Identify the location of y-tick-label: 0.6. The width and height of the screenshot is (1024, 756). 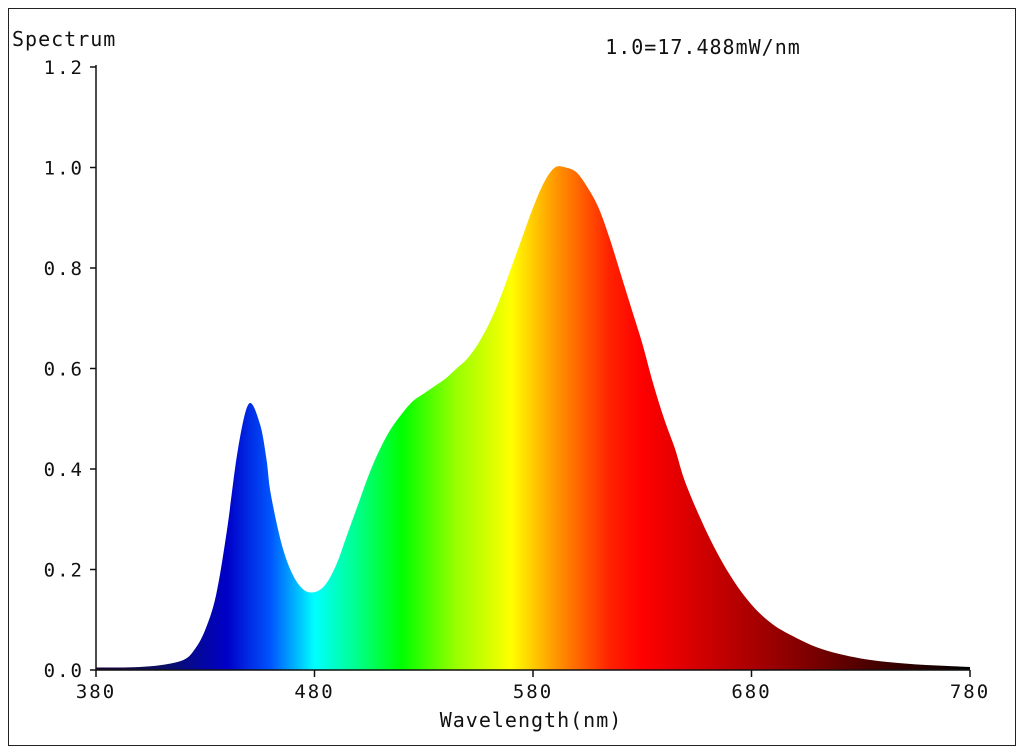
(64, 370).